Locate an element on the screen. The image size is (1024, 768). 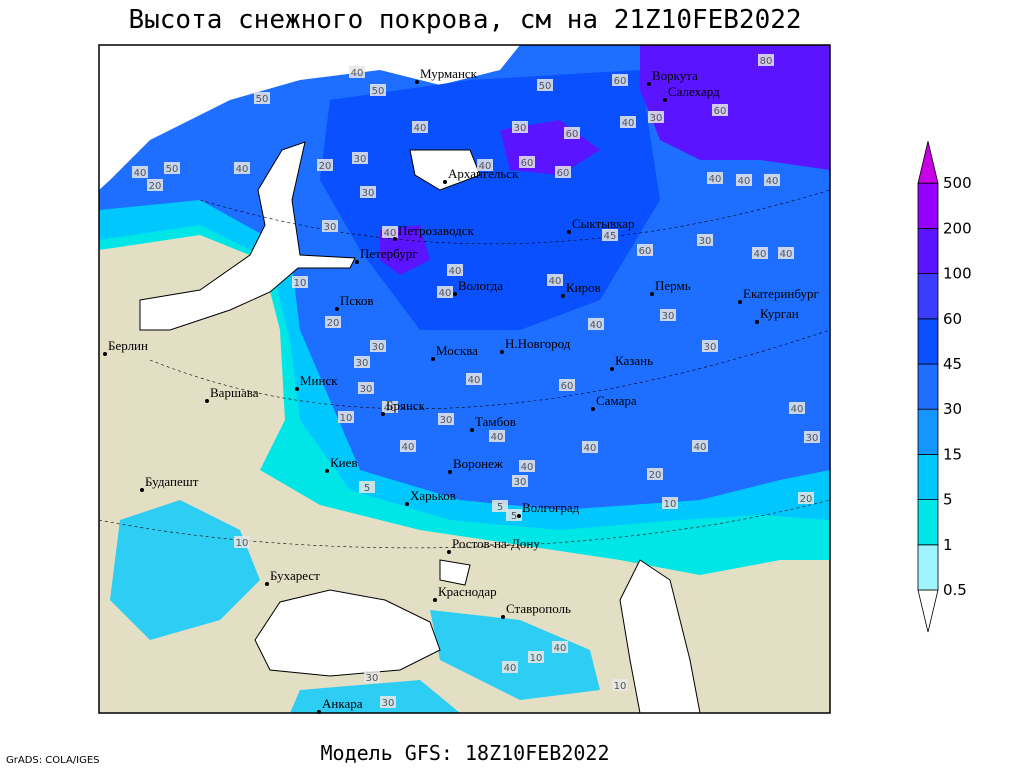
city-label: Воркута is located at coordinates (675, 75).